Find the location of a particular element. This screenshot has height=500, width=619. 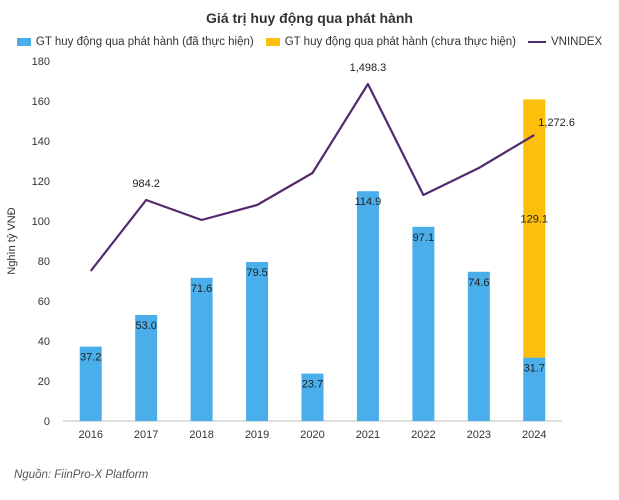

bar-value-label: 74.6 is located at coordinates (478, 283).